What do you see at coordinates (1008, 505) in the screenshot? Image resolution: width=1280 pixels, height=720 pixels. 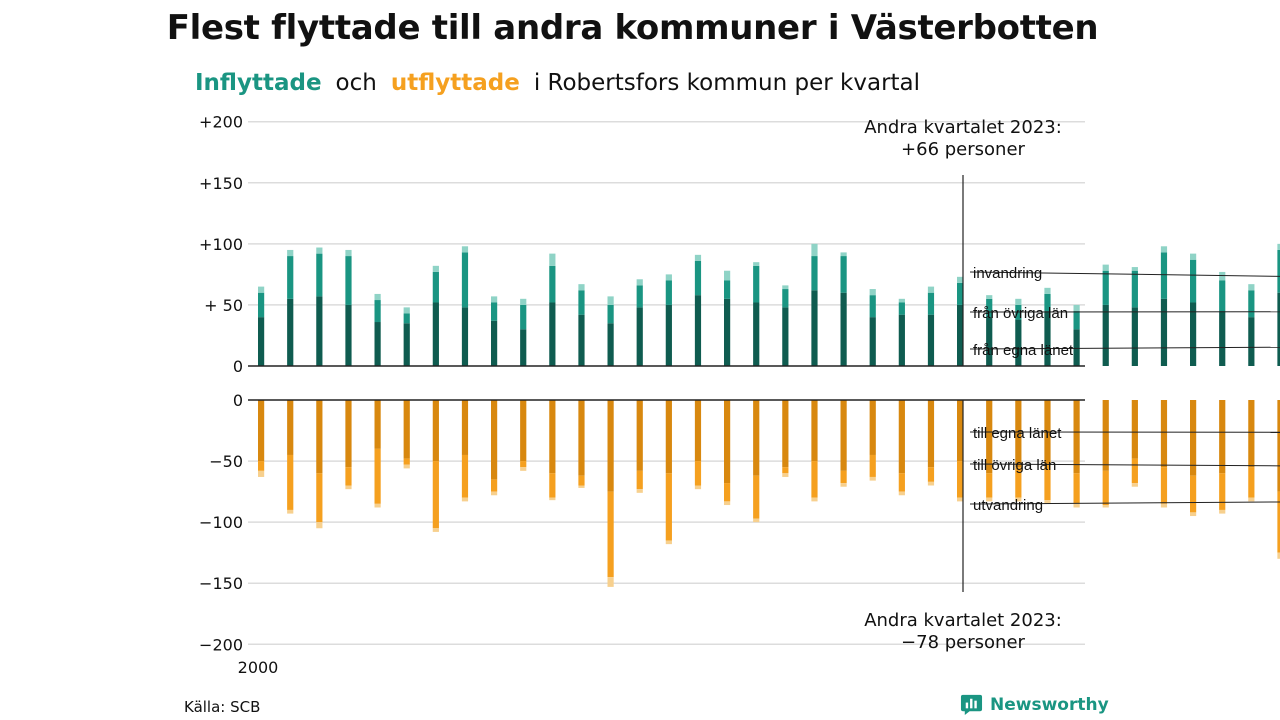 I see `series-label: utvandring` at bounding box center [1008, 505].